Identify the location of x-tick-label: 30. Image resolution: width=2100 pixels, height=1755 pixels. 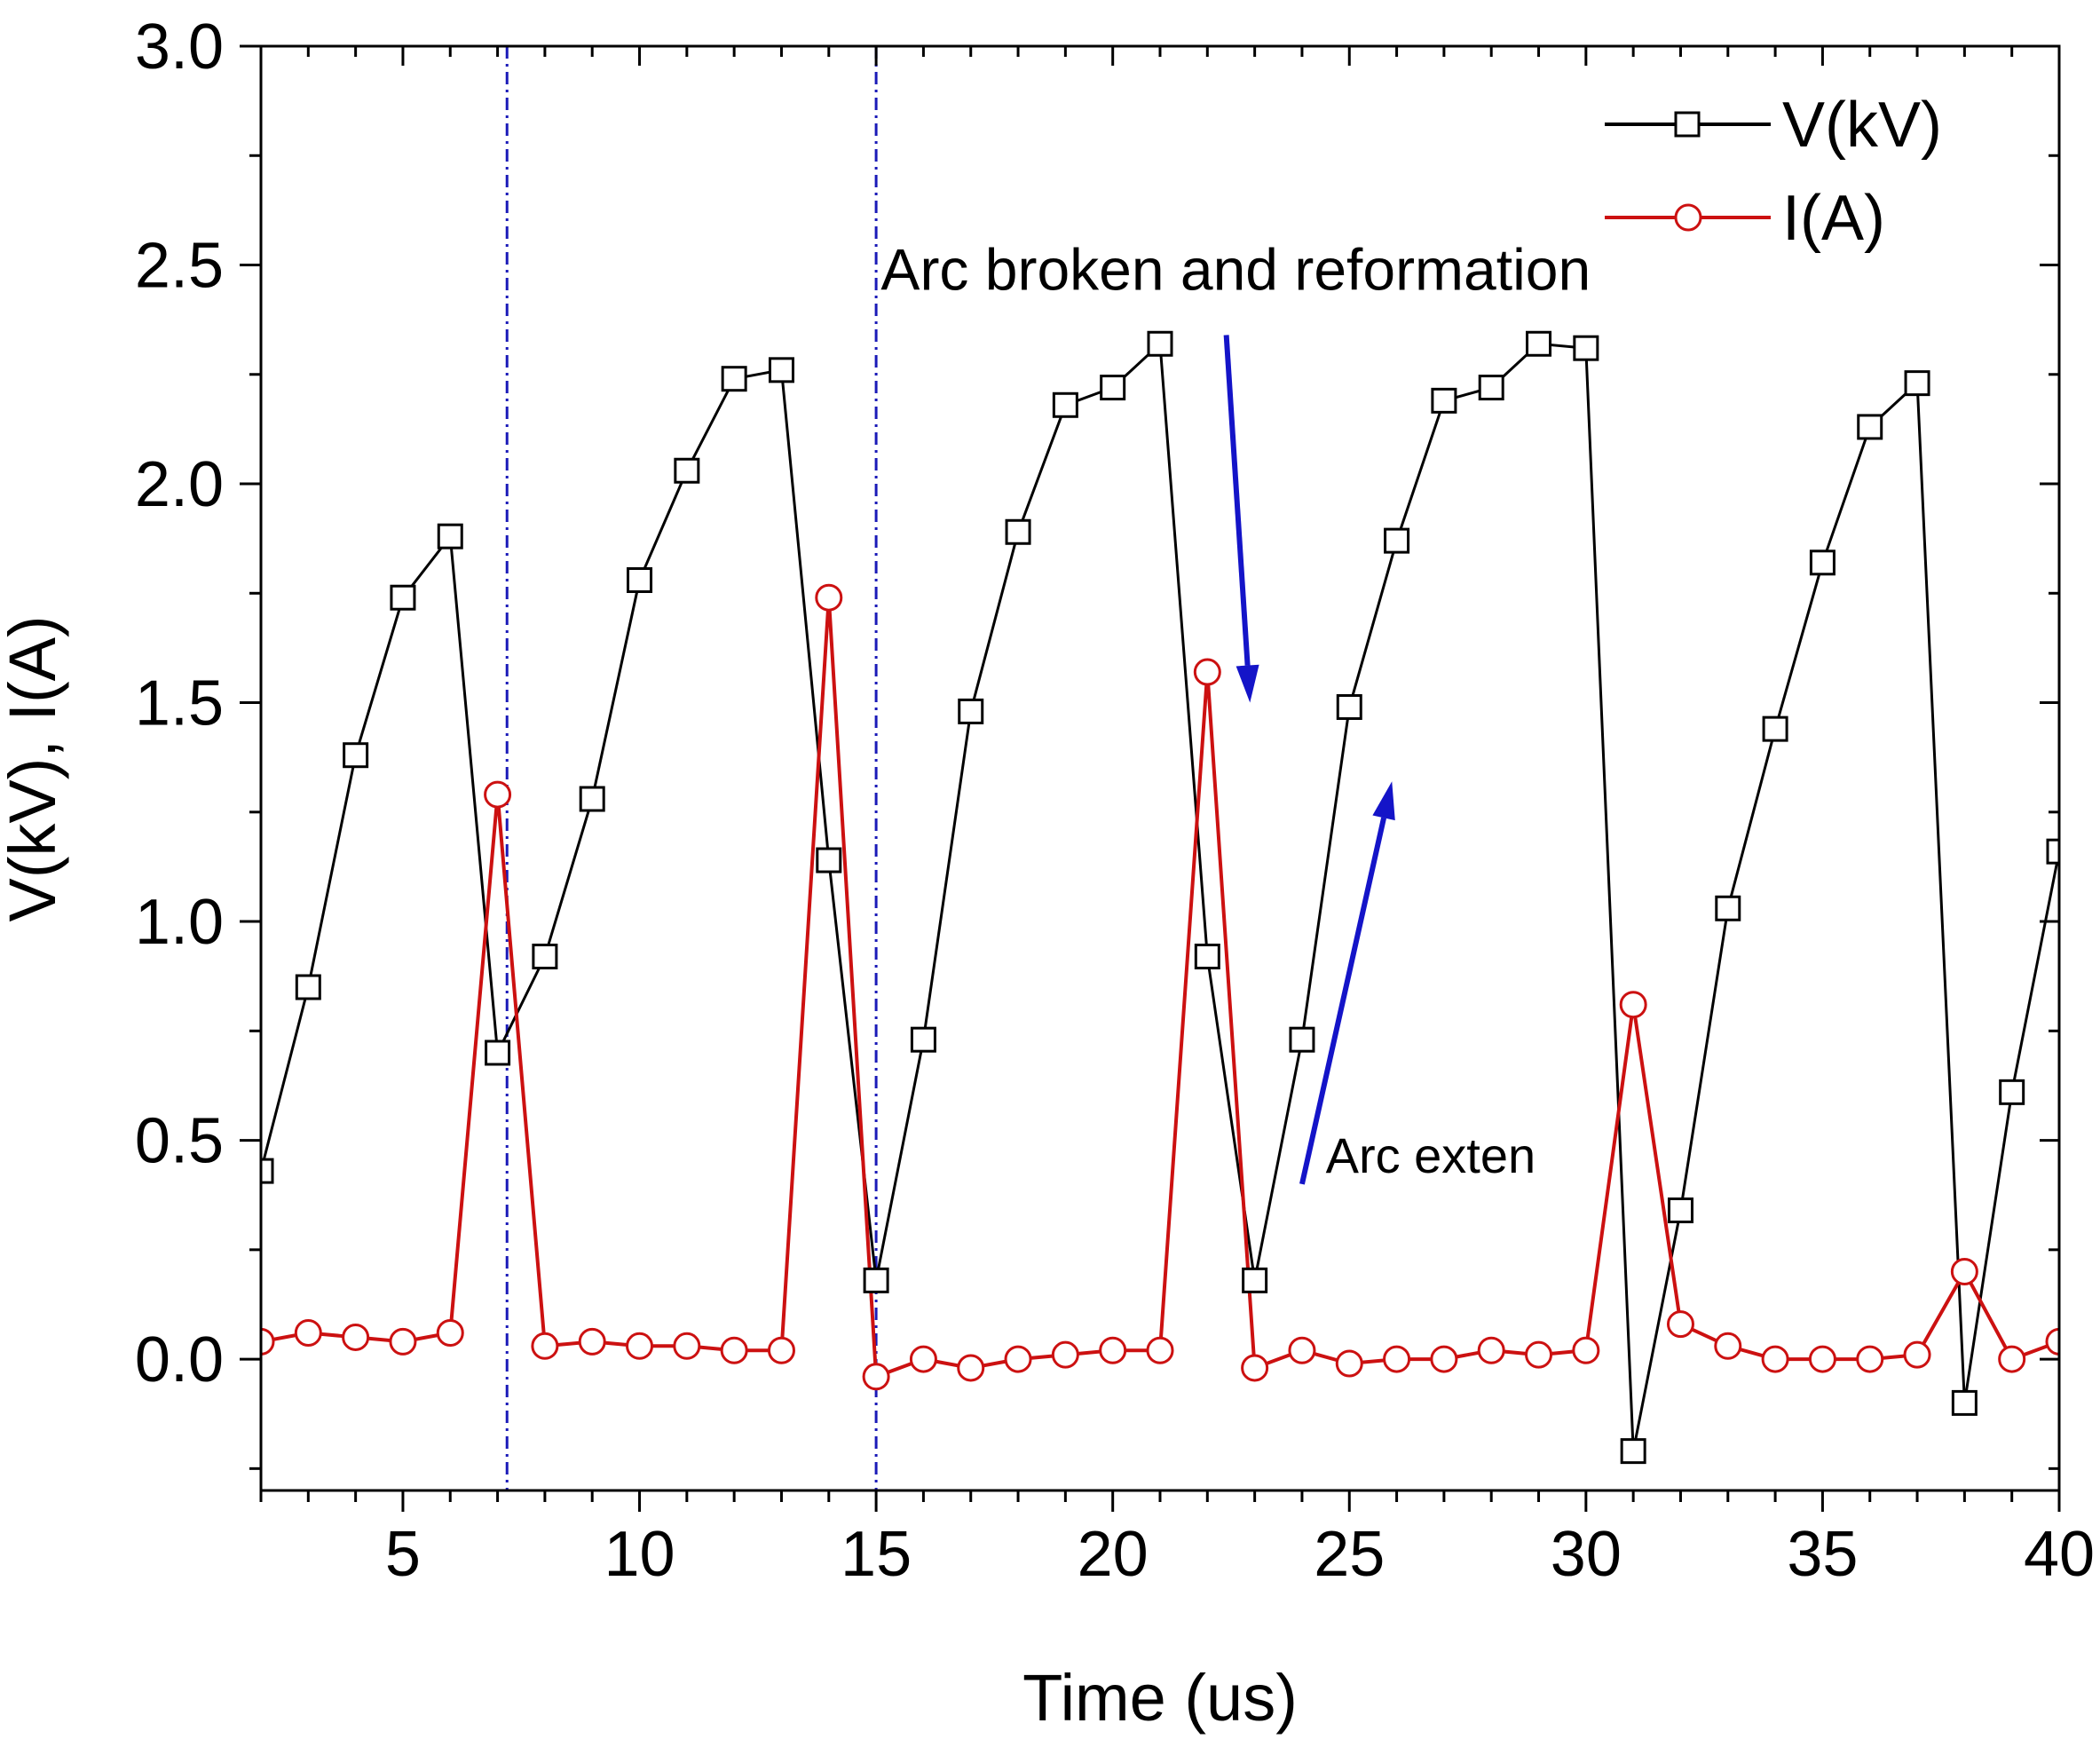
(1586, 1554).